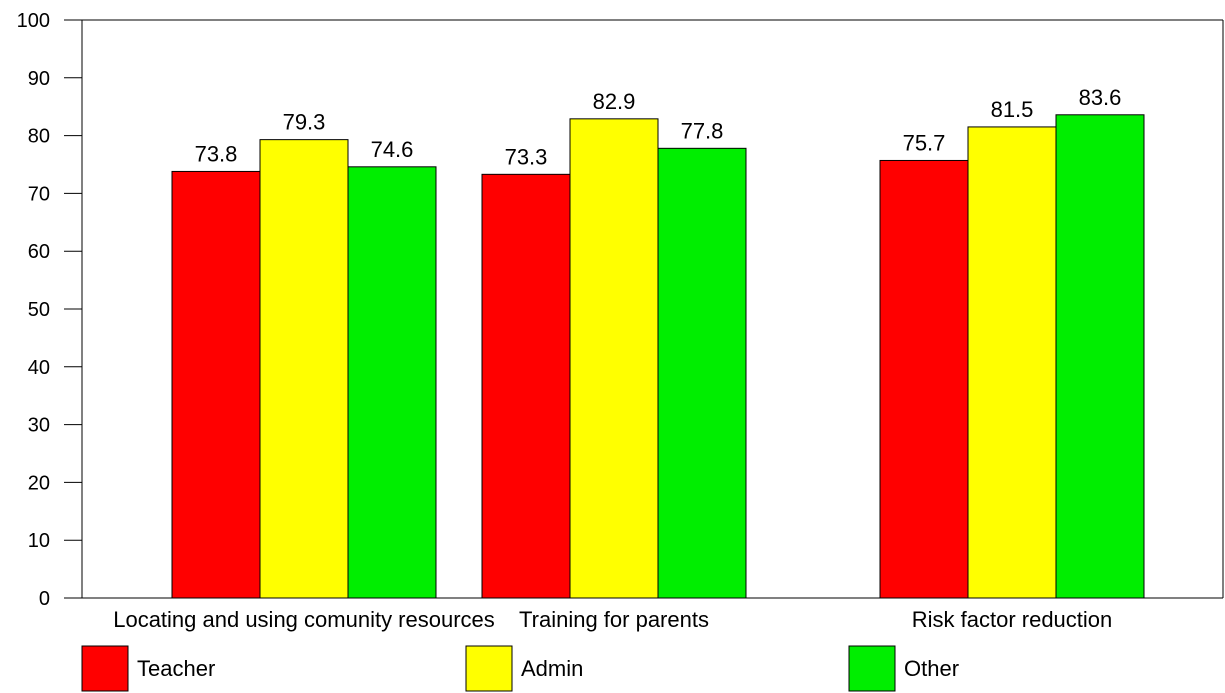 This screenshot has height=693, width=1225. Describe the element at coordinates (105, 668) in the screenshot. I see `legend-swatch-teacher` at that location.